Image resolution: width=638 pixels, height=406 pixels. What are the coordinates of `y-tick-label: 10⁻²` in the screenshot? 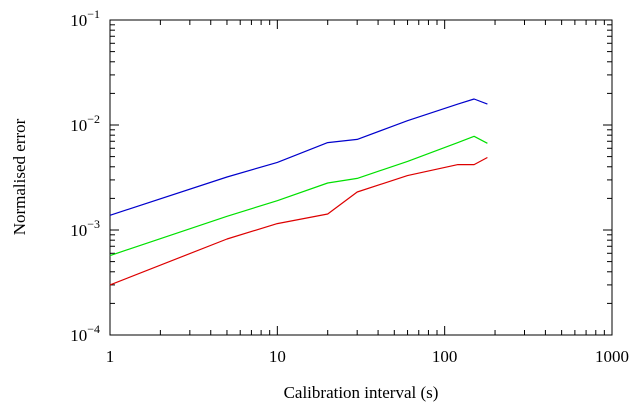 It's located at (85, 123).